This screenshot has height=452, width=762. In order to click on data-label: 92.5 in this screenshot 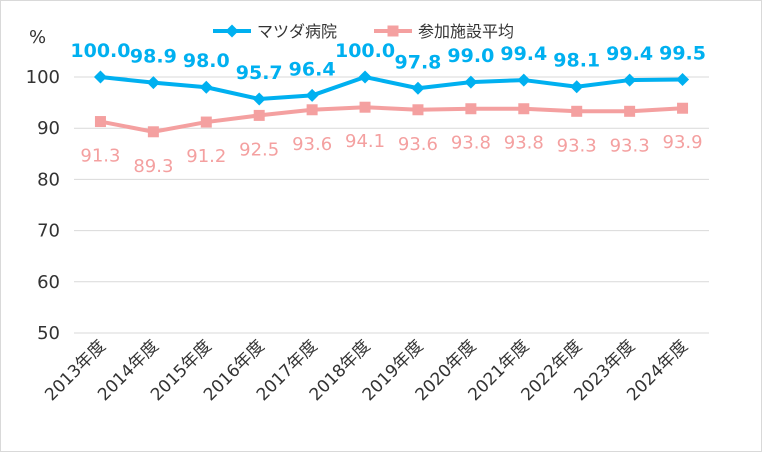, I will do `click(259, 149)`.